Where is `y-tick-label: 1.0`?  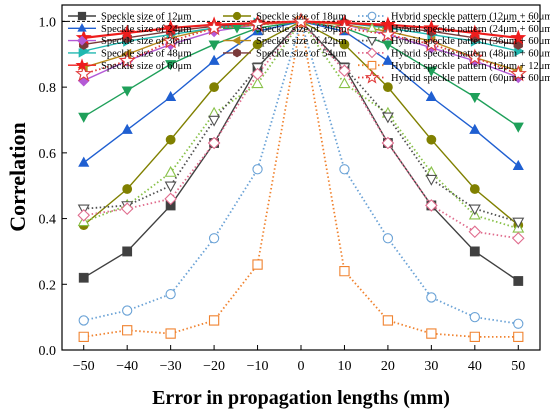
y-tick-label: 1.0 is located at coordinates (48, 22).